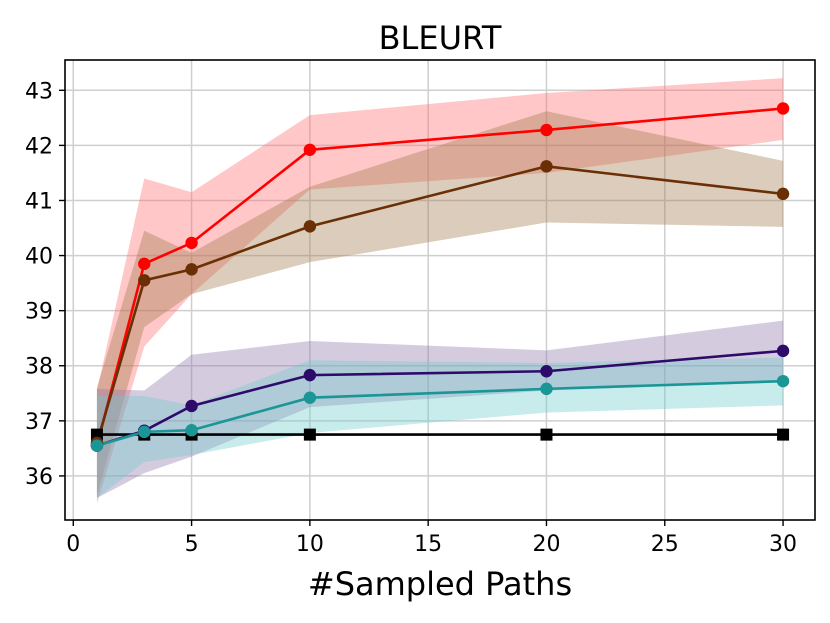 This screenshot has width=830, height=623. I want to click on y-tick-label: 42, so click(39, 146).